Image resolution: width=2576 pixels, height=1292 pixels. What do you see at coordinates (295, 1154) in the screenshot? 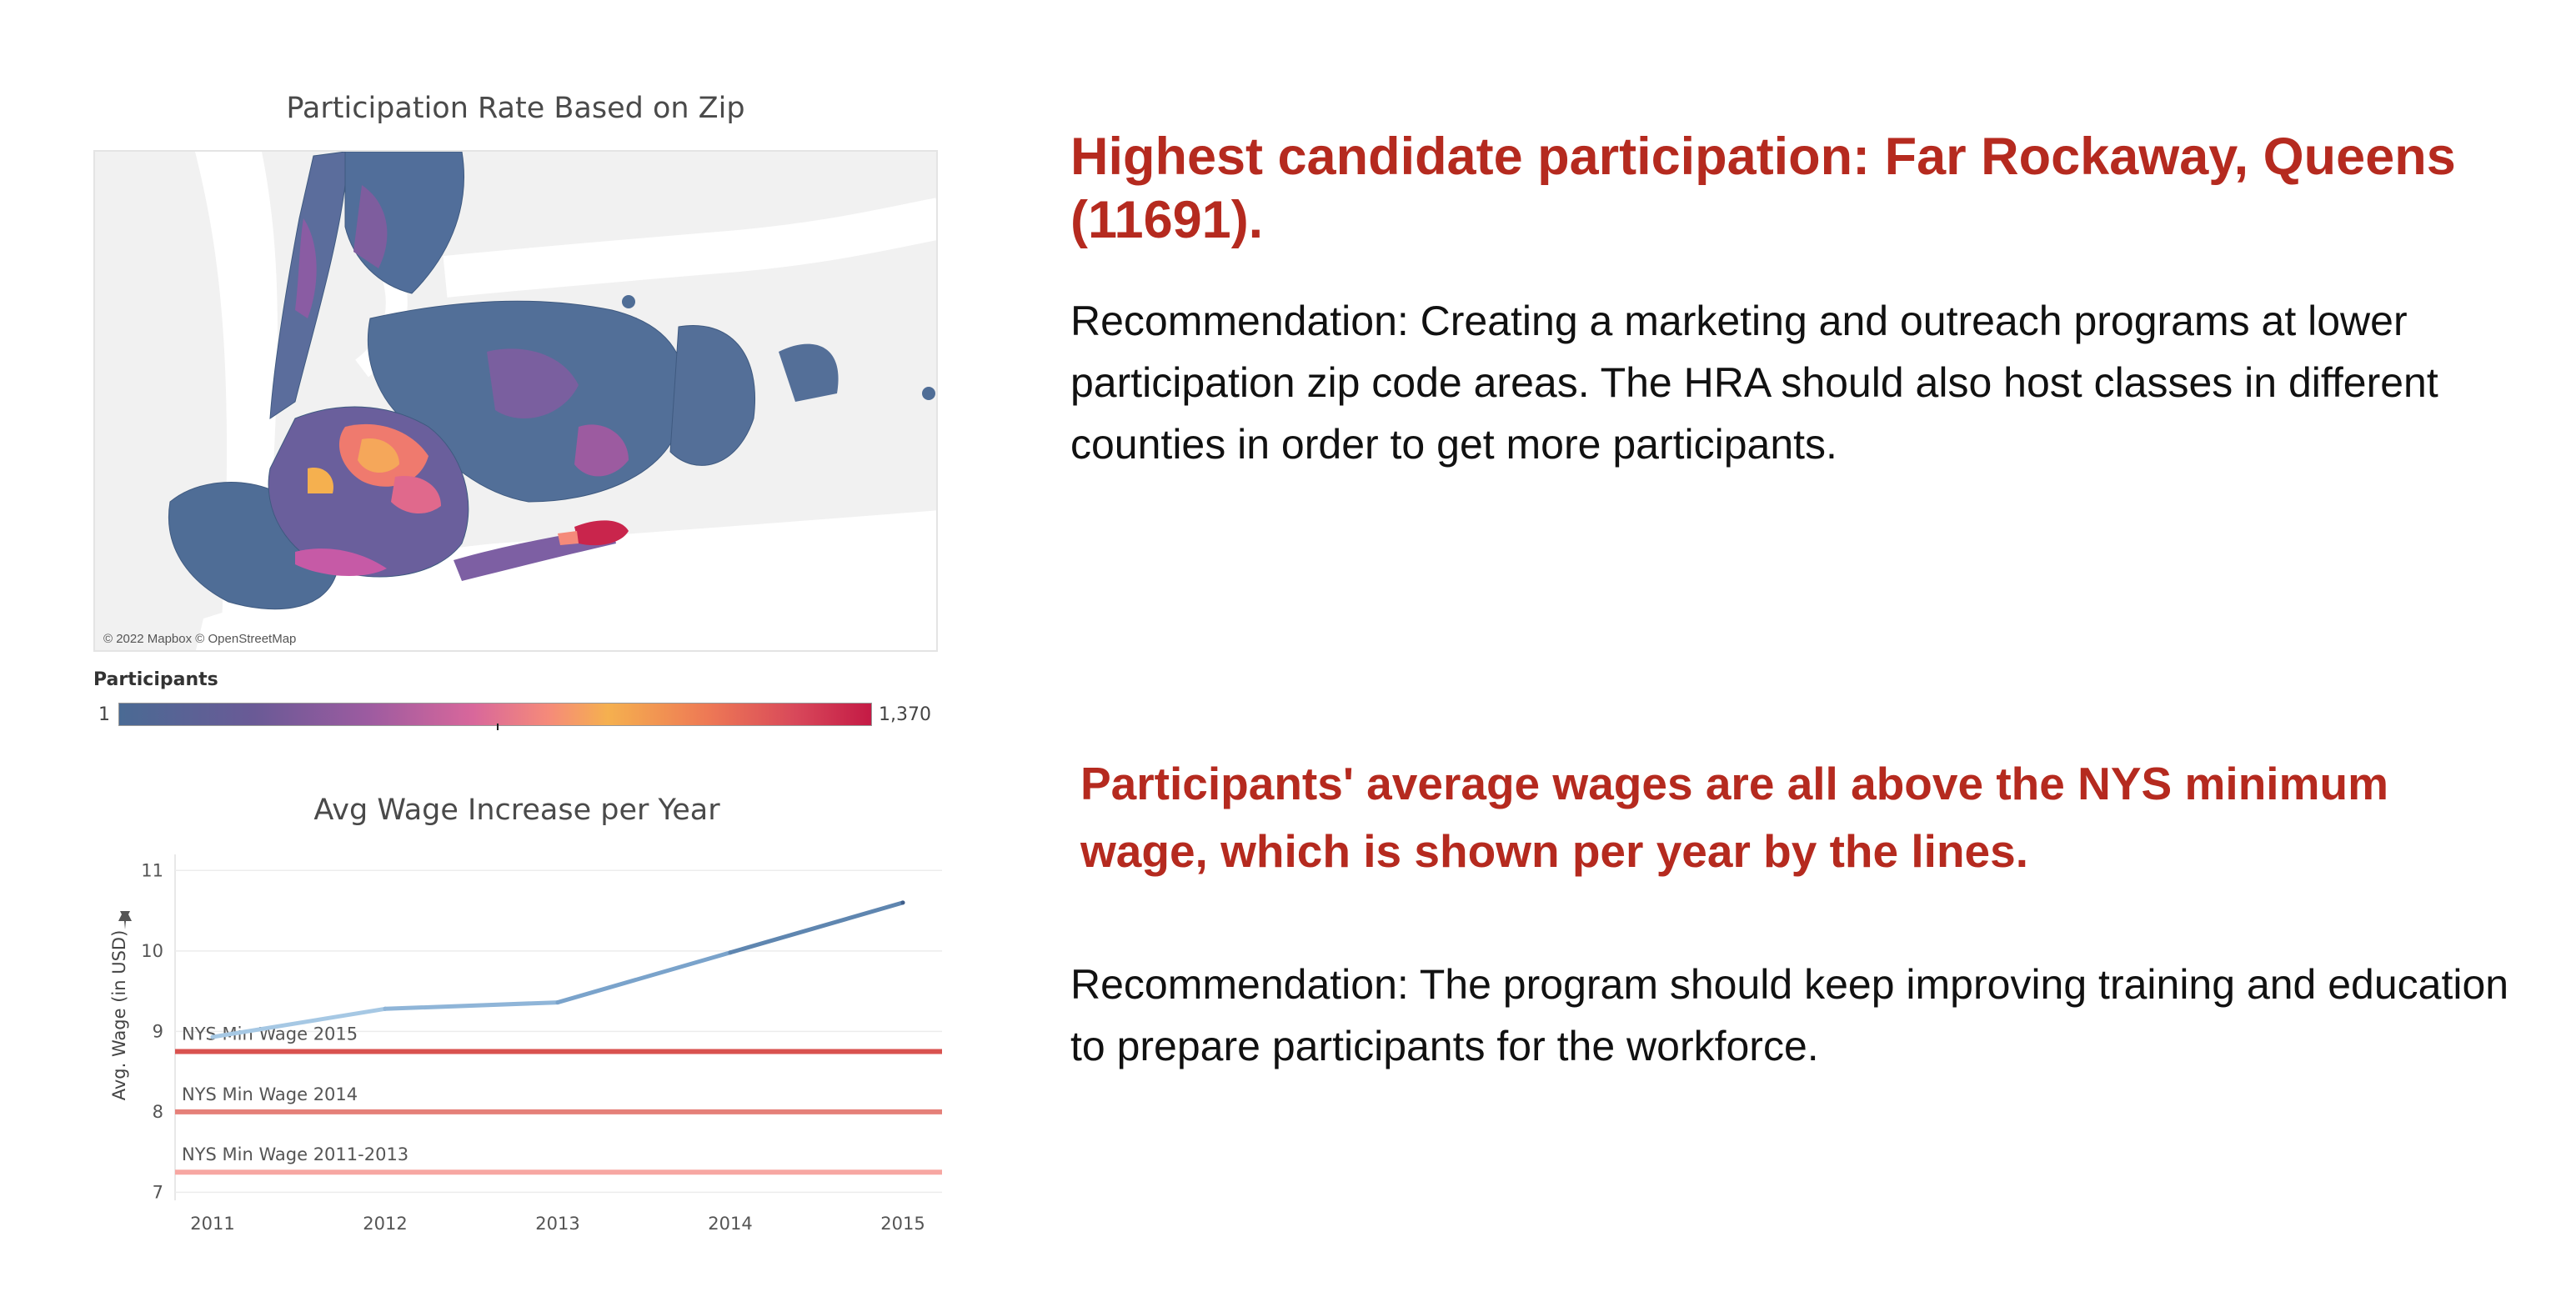
I see `min-wage-label: NYS Min Wage 2011-2013` at bounding box center [295, 1154].